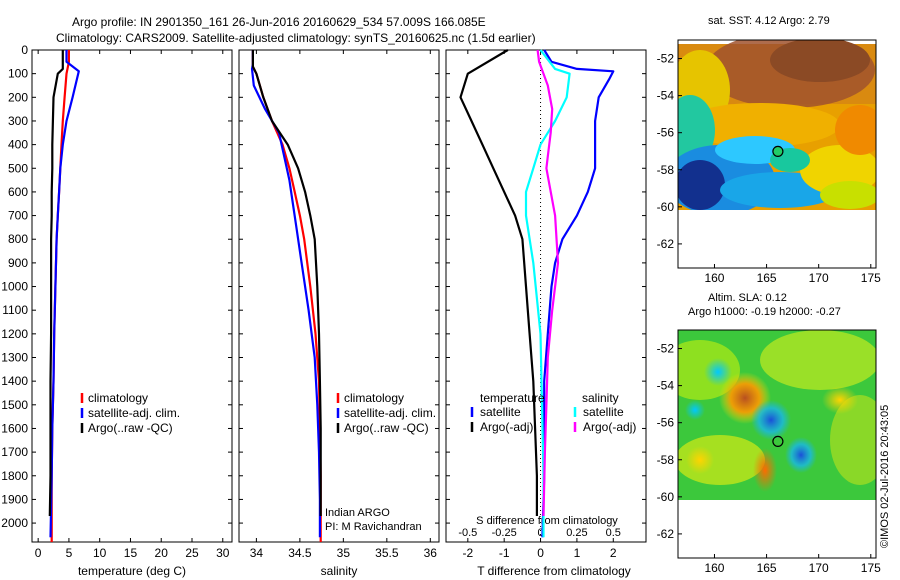 The image size is (900, 580). I want to click on x-tick-label: 1, so click(577, 553).